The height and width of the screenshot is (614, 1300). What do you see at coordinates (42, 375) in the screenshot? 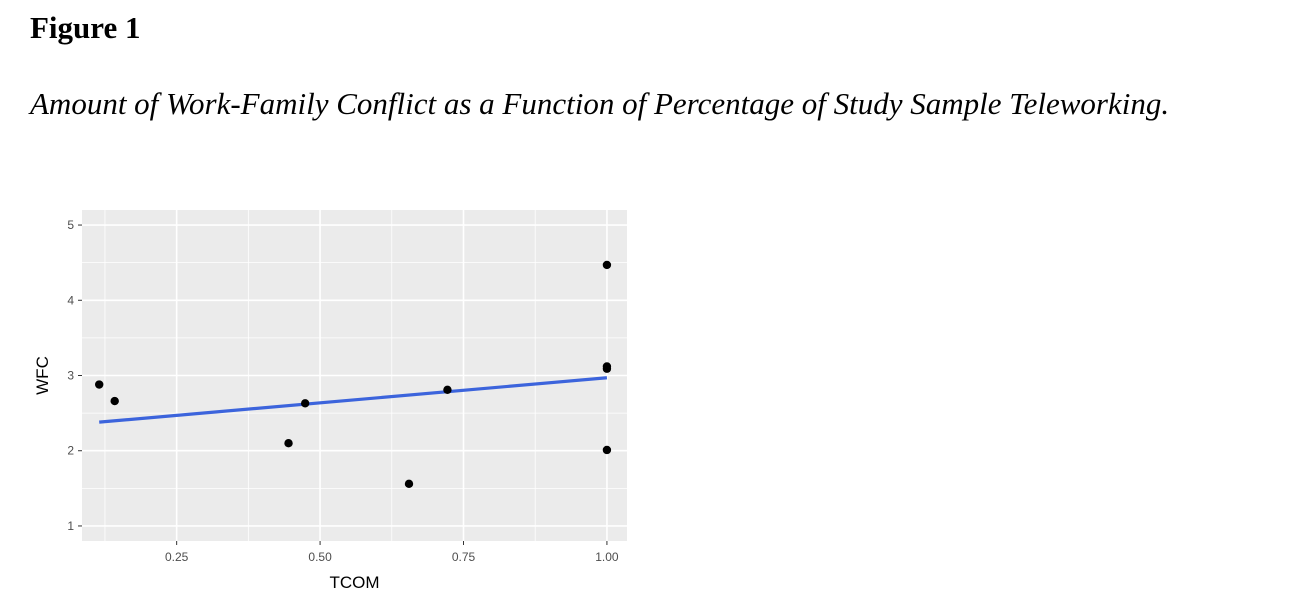
I see `y-axis-title: WFC` at bounding box center [42, 375].